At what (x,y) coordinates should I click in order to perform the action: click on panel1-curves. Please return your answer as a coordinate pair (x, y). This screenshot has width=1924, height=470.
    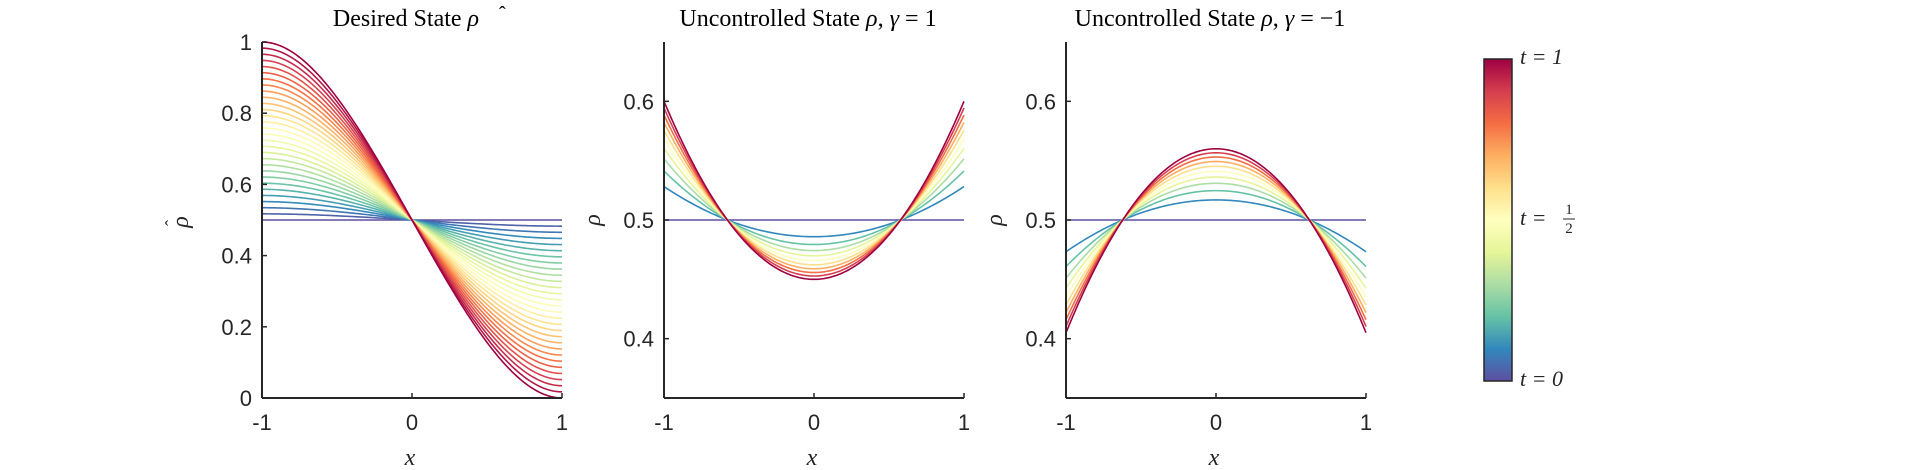
    Looking at the image, I should click on (412, 220).